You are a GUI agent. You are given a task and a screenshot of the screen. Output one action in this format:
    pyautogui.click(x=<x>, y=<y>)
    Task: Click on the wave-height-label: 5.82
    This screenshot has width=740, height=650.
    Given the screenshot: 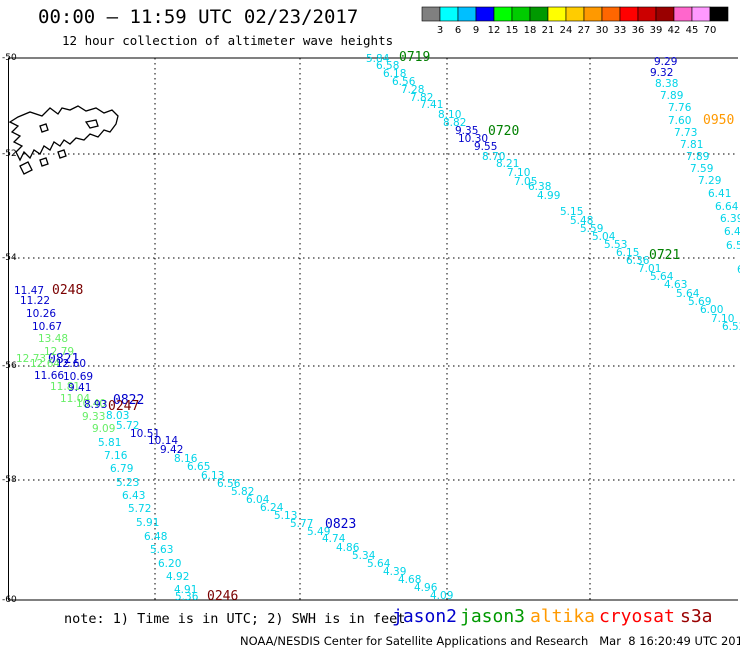 What is the action you would take?
    pyautogui.click(x=242, y=492)
    